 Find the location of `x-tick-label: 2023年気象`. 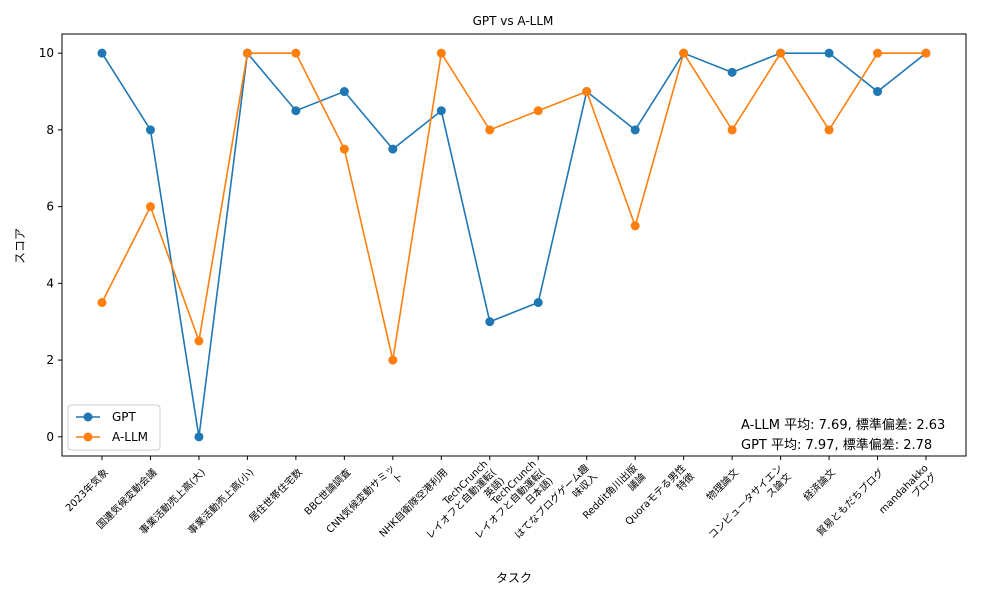

x-tick-label: 2023年気象 is located at coordinates (87, 490).